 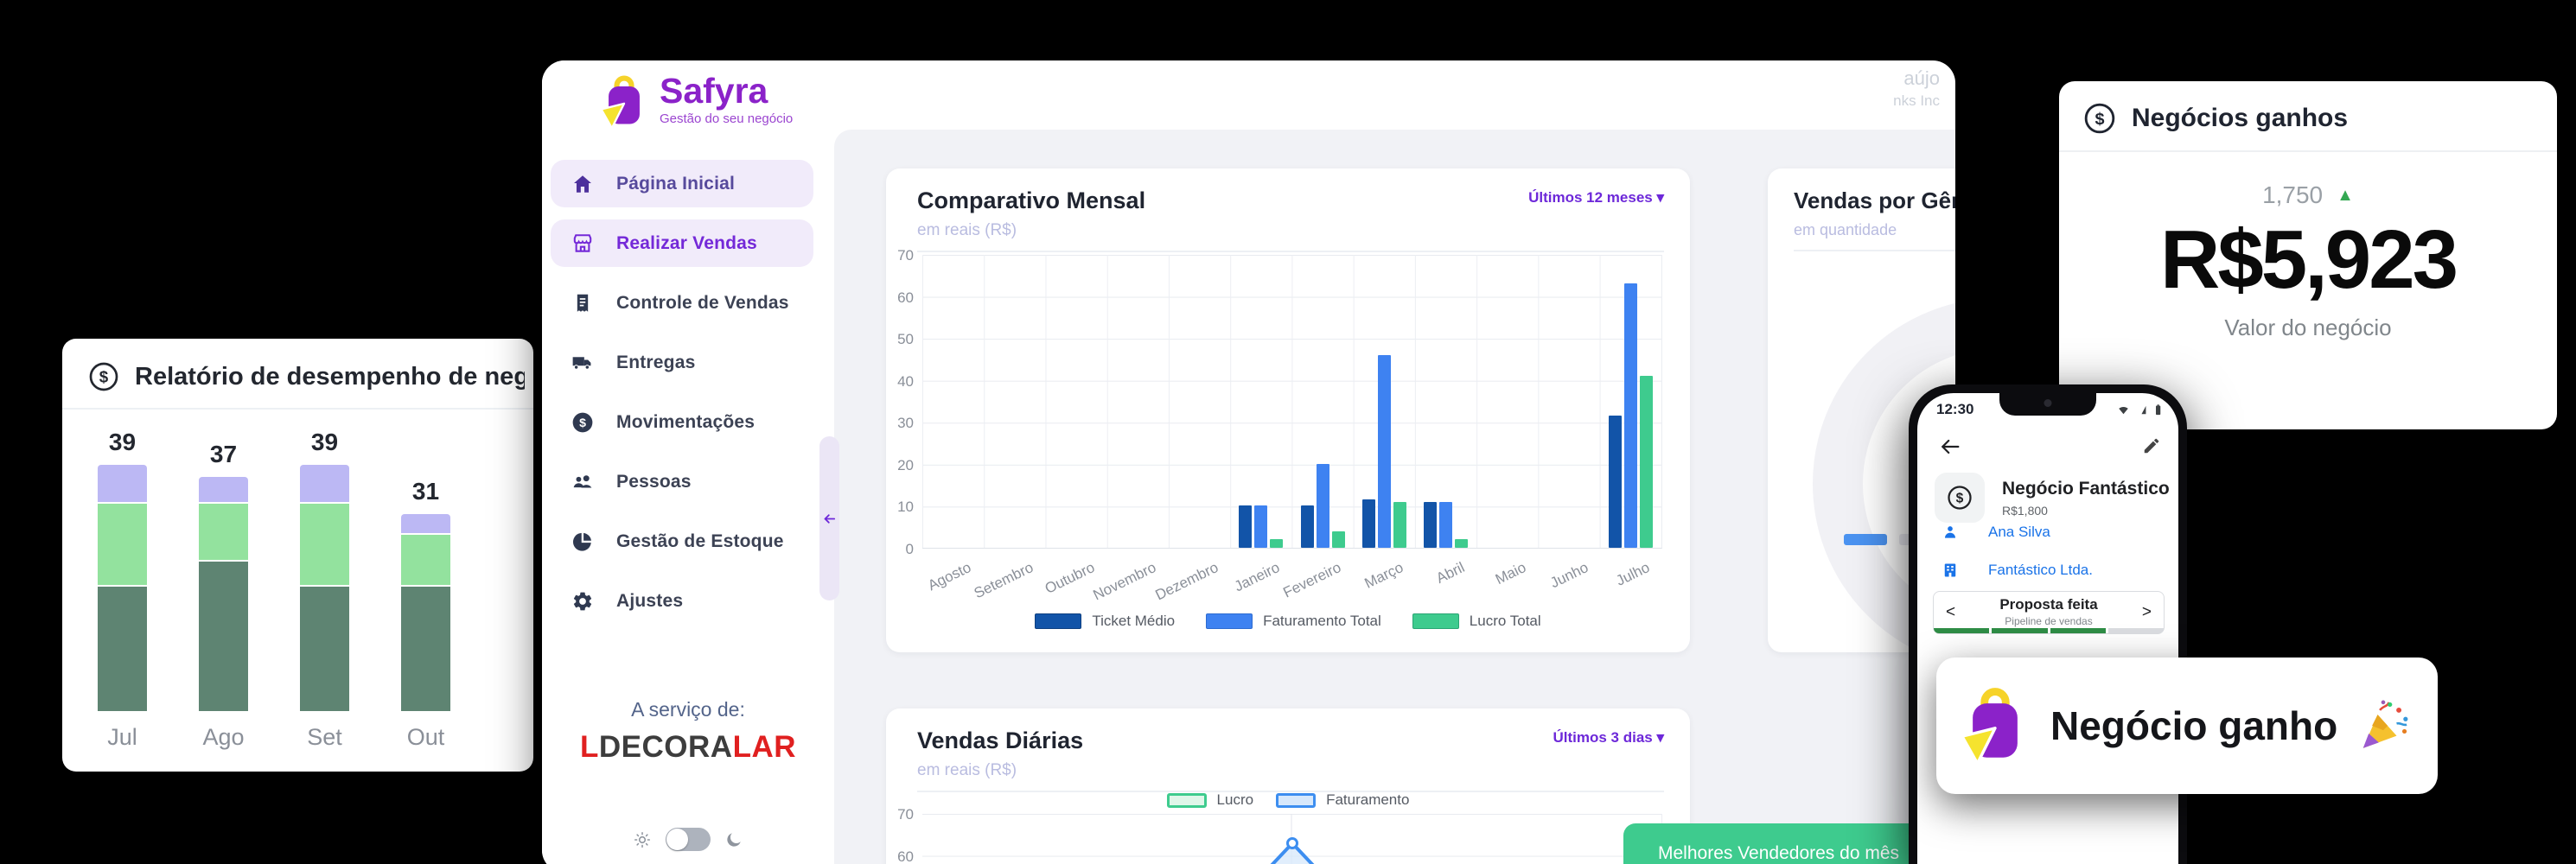 What do you see at coordinates (582, 422) in the screenshot?
I see `dollar-circle-filled-icon: $` at bounding box center [582, 422].